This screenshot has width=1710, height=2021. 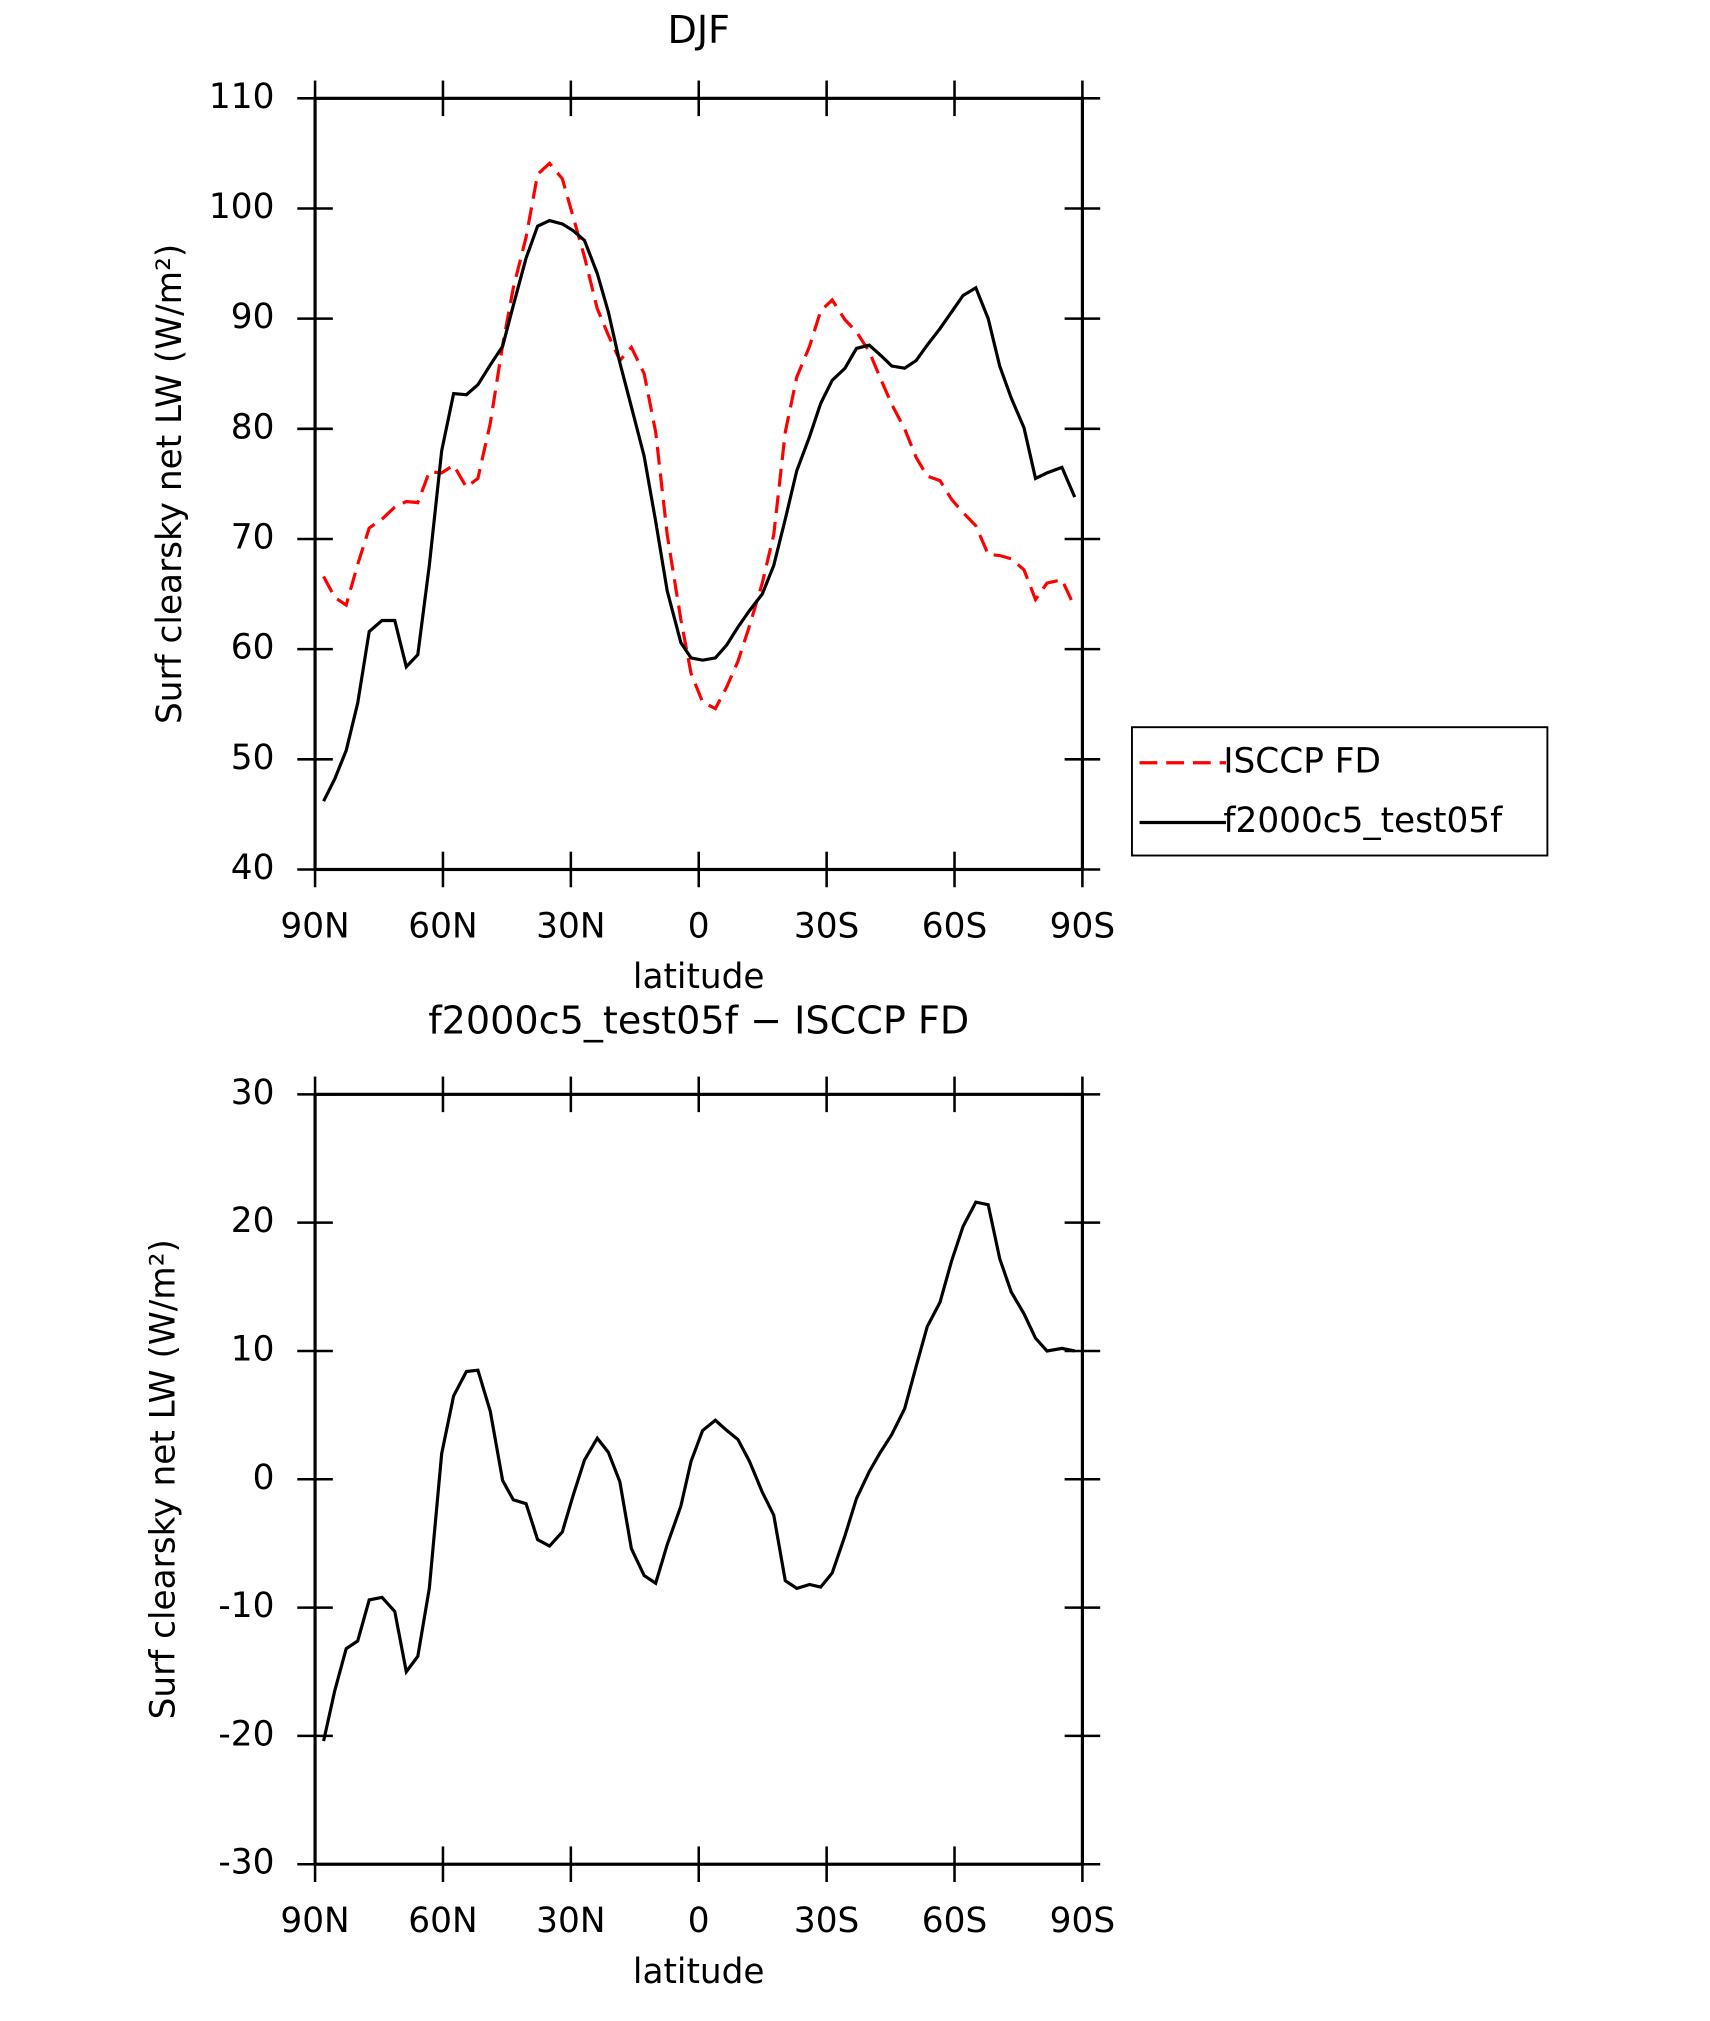 What do you see at coordinates (246, 1606) in the screenshot?
I see `y-tick-label: -10` at bounding box center [246, 1606].